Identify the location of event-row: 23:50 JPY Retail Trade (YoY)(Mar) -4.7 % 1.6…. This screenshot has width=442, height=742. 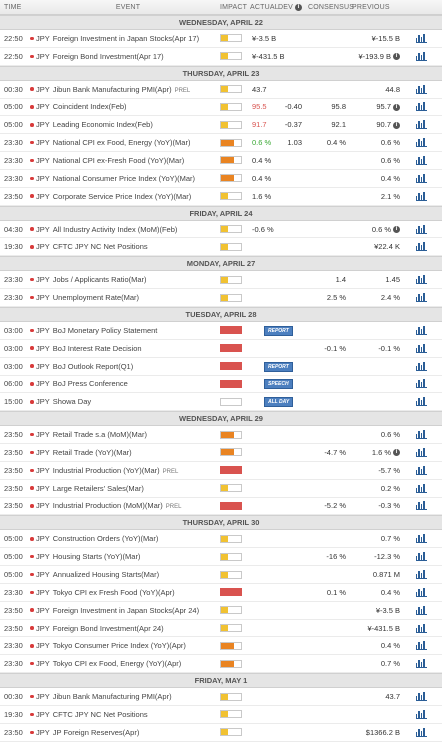
(221, 453).